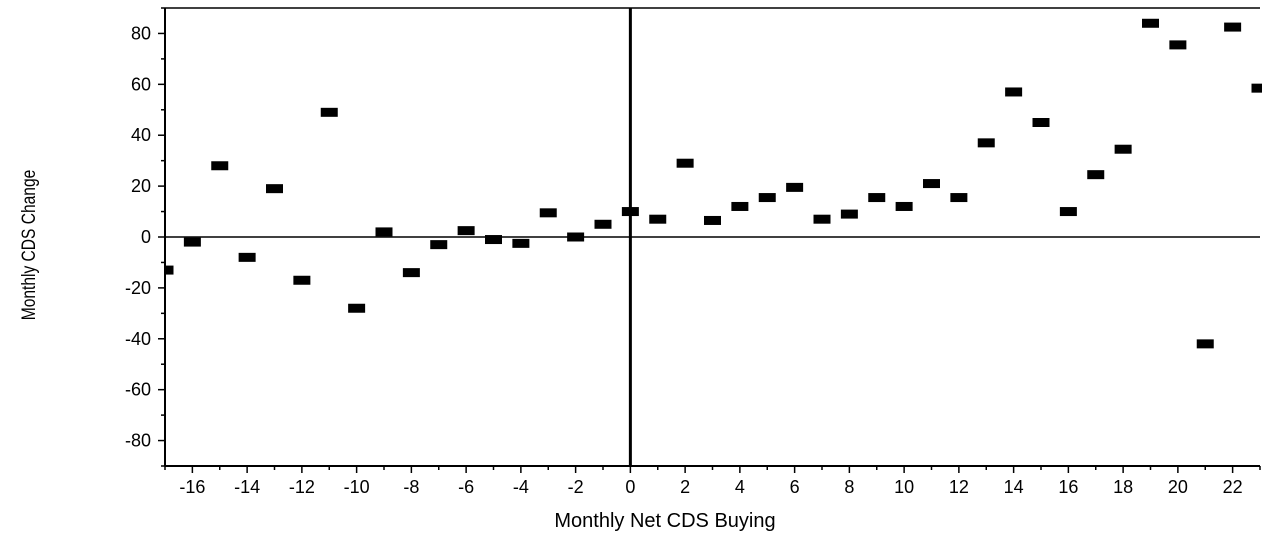  I want to click on x-tick-label: 8, so click(849, 487).